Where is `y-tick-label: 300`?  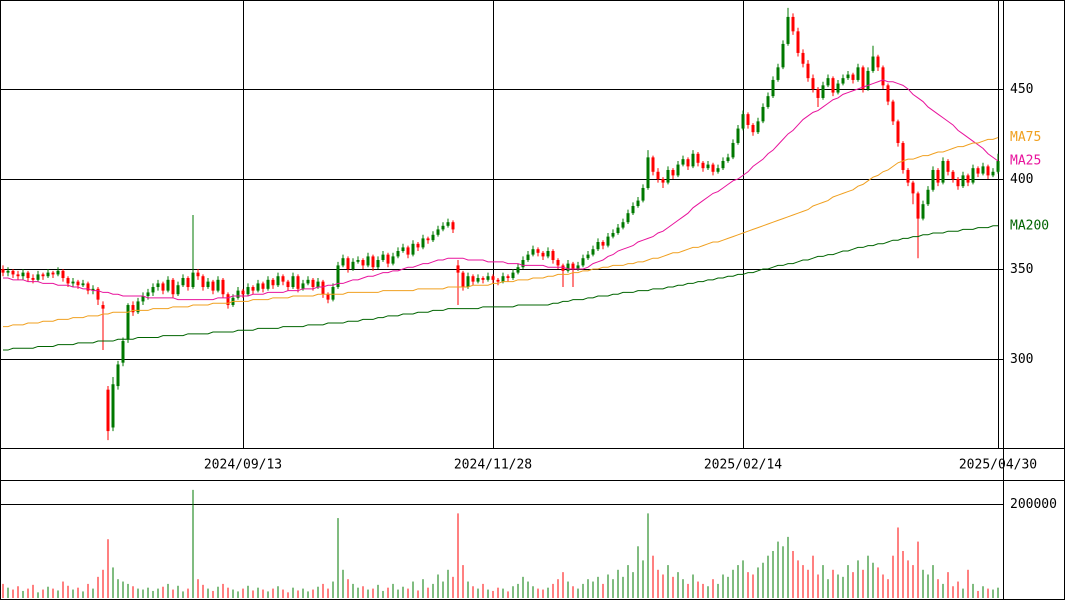 y-tick-label: 300 is located at coordinates (1021, 359).